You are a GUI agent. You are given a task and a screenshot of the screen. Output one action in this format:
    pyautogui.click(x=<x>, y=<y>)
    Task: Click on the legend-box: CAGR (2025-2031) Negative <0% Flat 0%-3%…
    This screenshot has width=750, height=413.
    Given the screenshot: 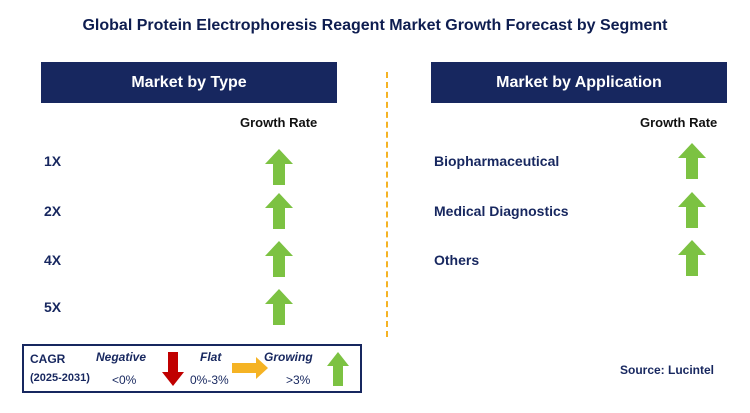 What is the action you would take?
    pyautogui.click(x=192, y=368)
    